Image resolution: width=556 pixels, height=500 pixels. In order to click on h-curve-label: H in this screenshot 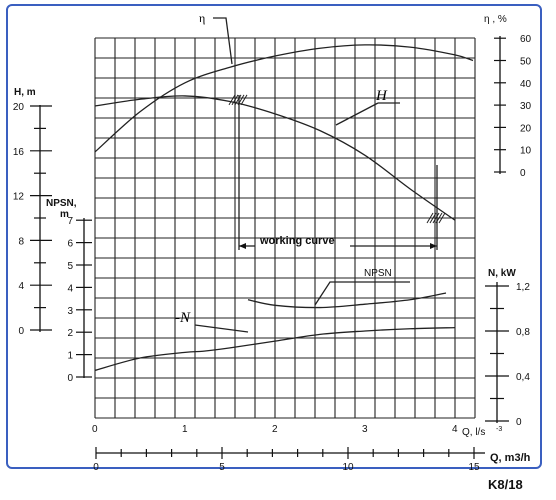, I will do `click(381, 96)`.